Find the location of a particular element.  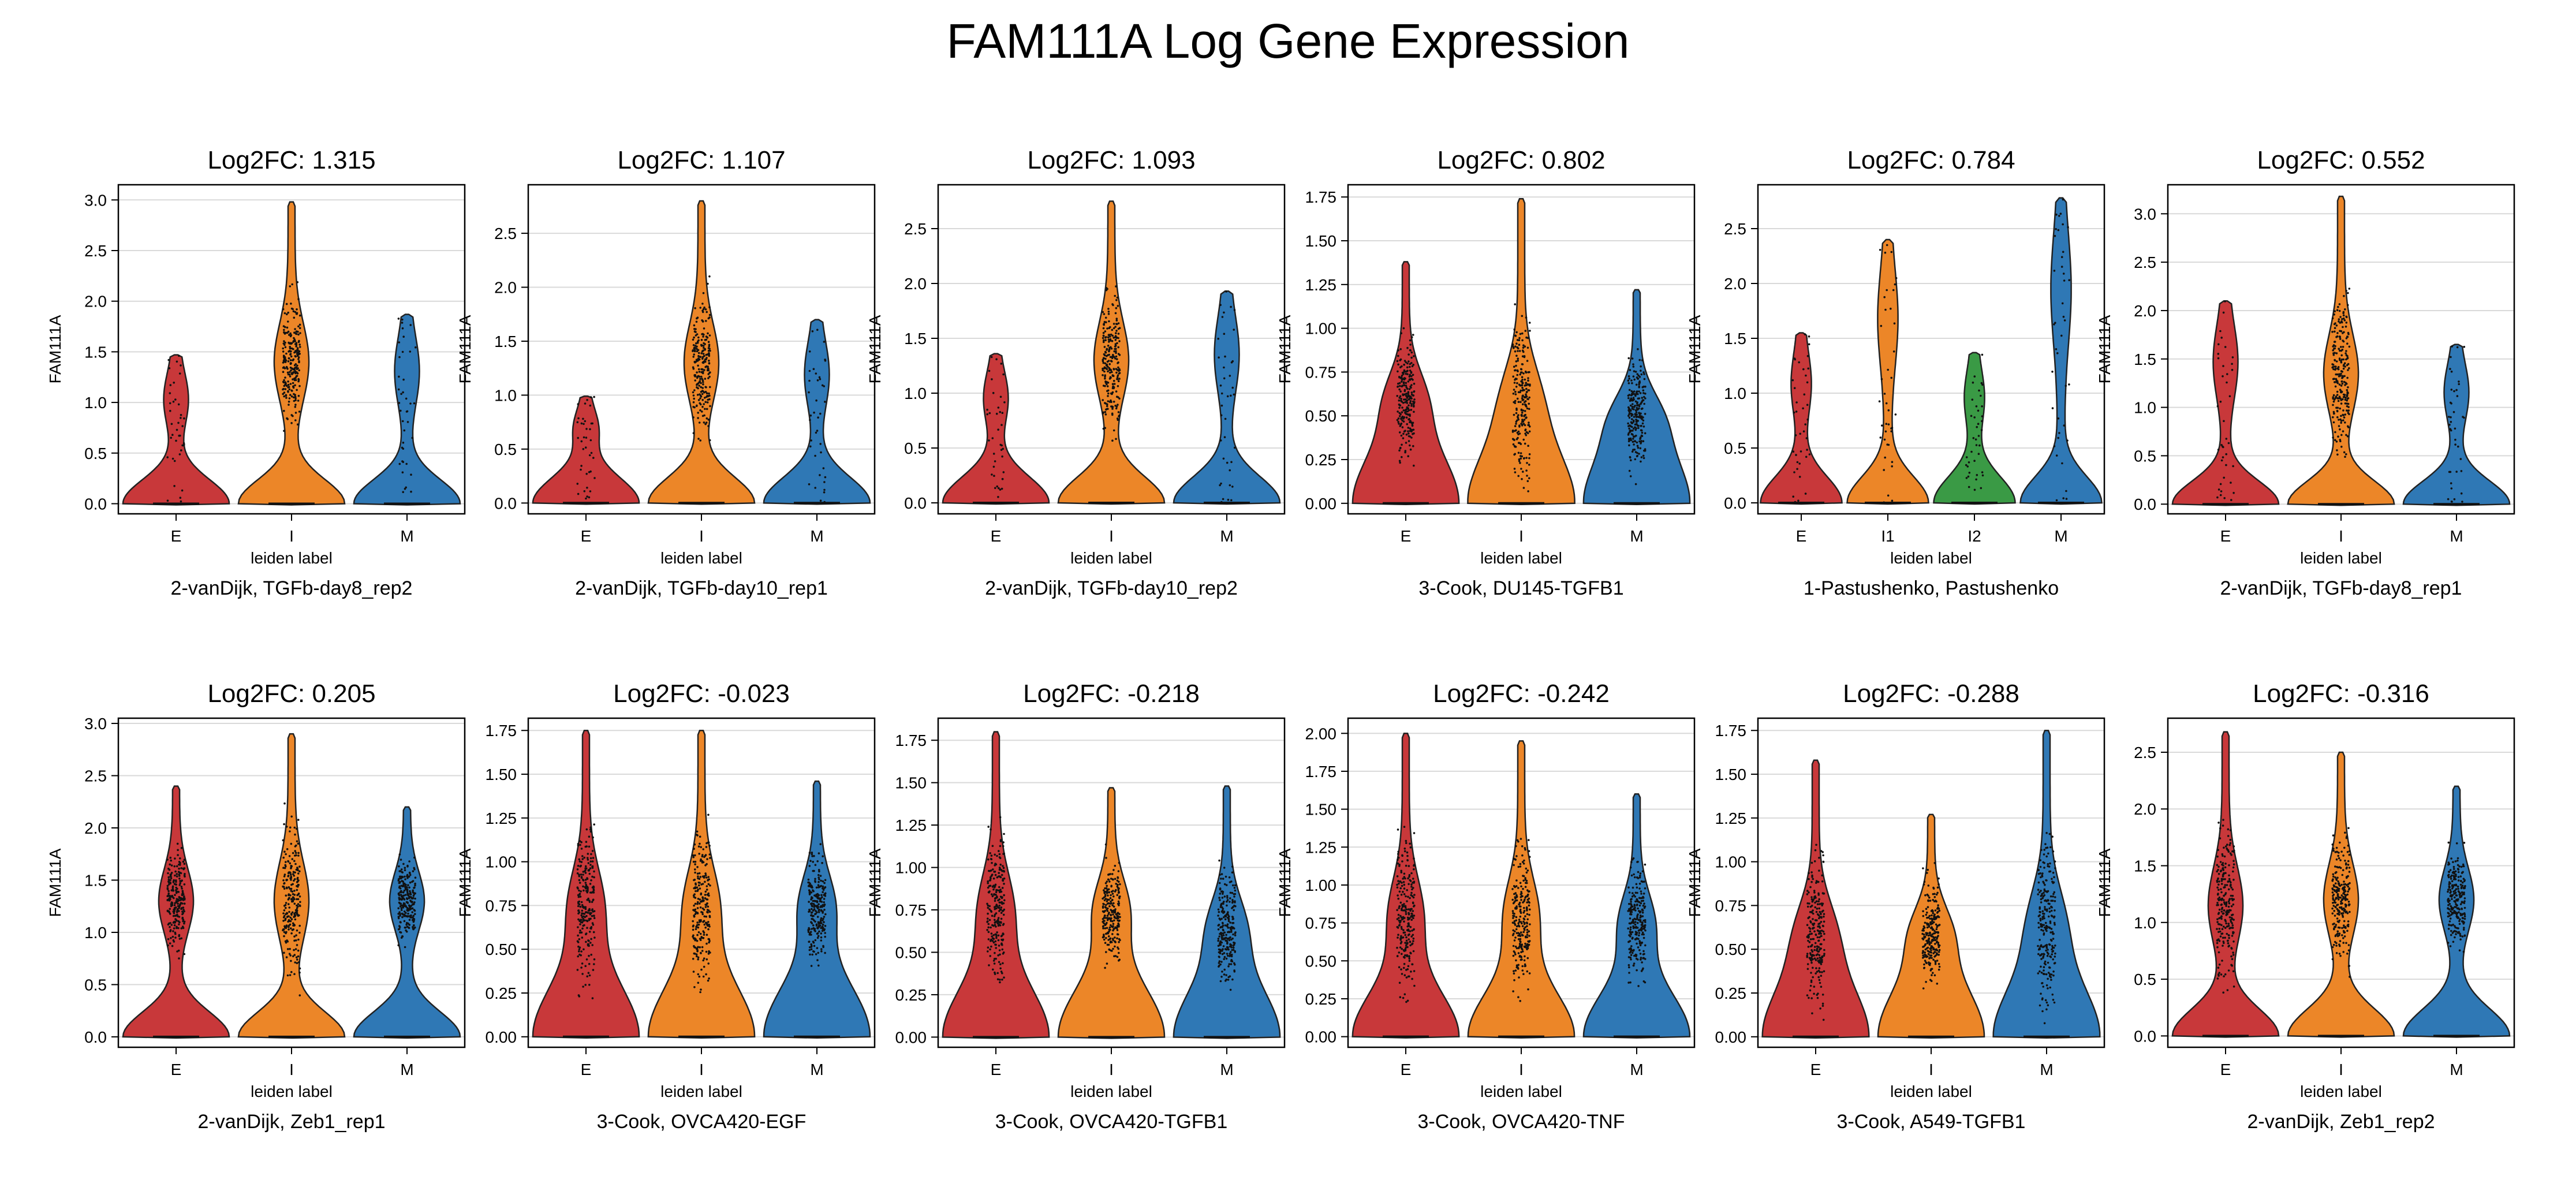

y-tick-label: 1.75 is located at coordinates (1321, 772).